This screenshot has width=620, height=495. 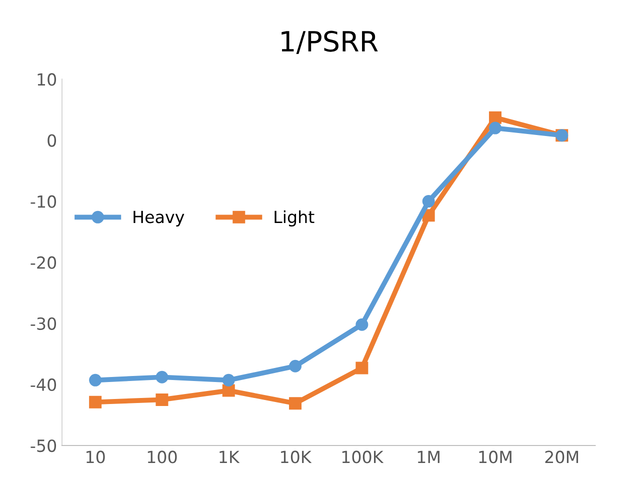 I want to click on x-tick-label: 1M, so click(x=429, y=457).